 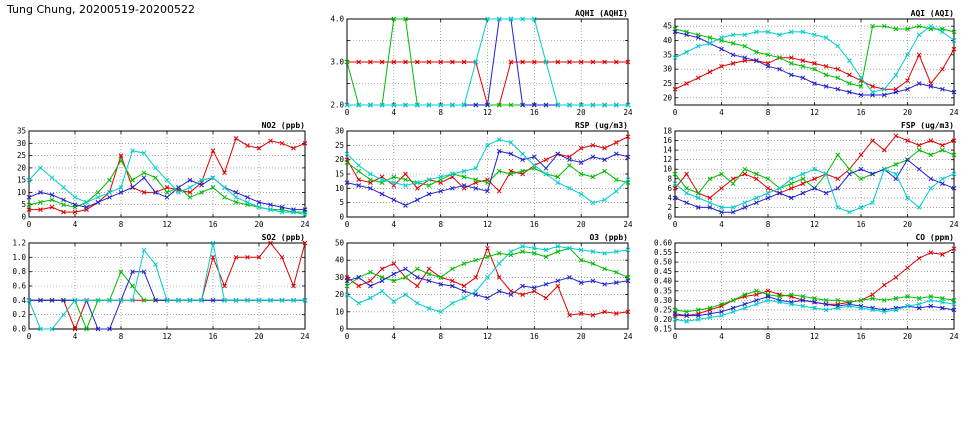 I want to click on svg-text: 2, so click(x=669, y=207).